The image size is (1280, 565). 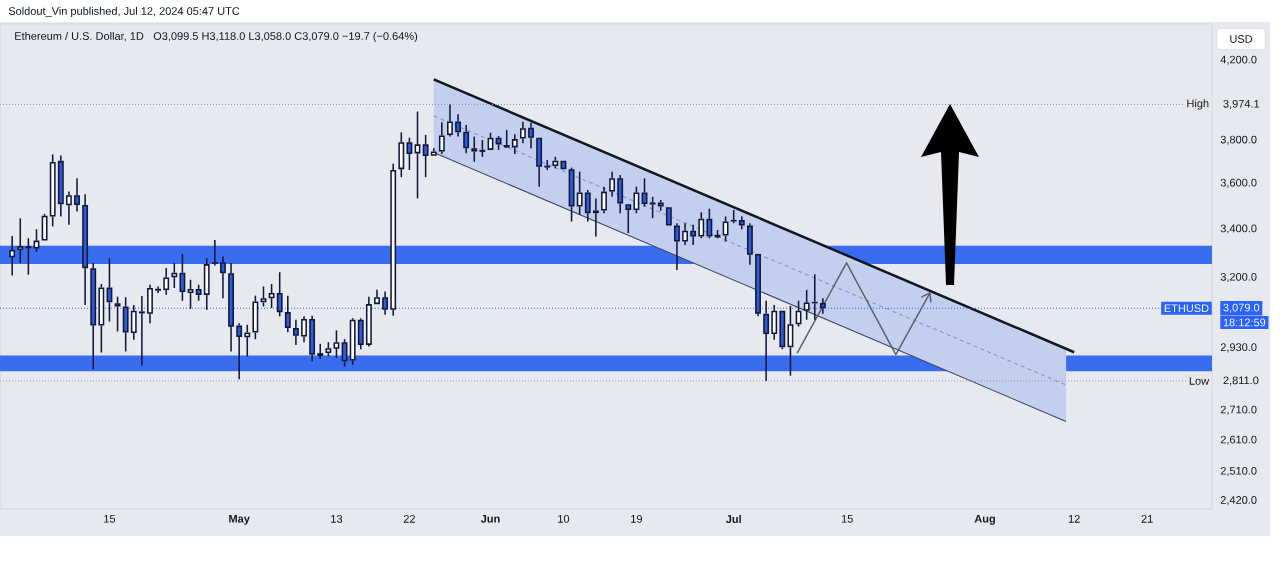 What do you see at coordinates (1238, 410) in the screenshot?
I see `y-tick-label: 2,710.0` at bounding box center [1238, 410].